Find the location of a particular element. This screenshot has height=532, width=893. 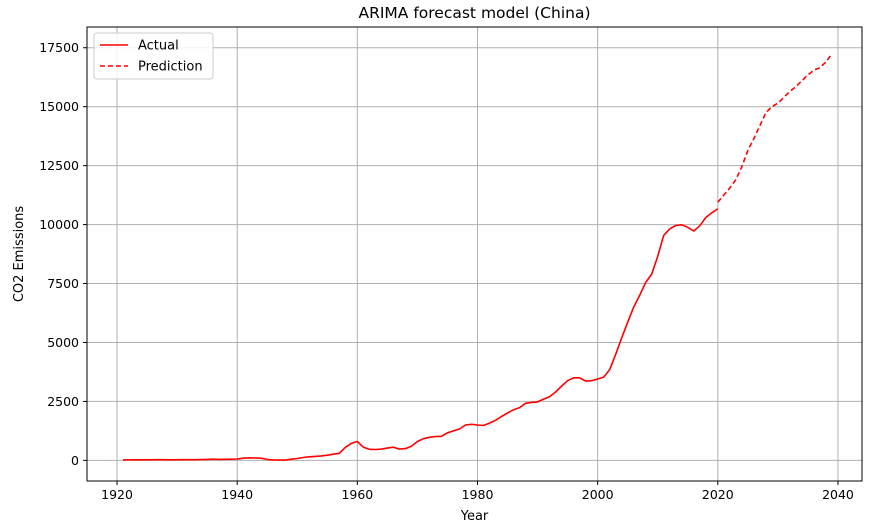

y-tick-label: 5000 is located at coordinates (63, 342).